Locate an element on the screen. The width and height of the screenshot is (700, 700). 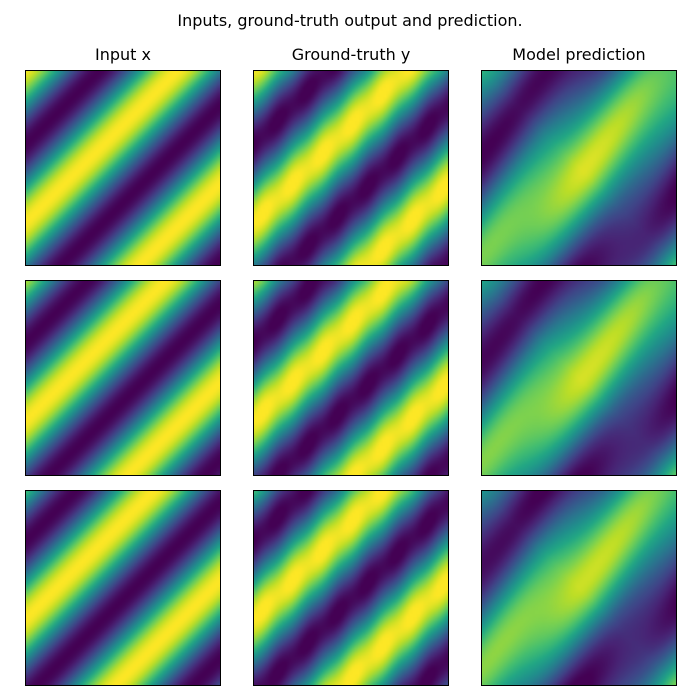
col-title-truth: Ground-truth y is located at coordinates (351, 54).